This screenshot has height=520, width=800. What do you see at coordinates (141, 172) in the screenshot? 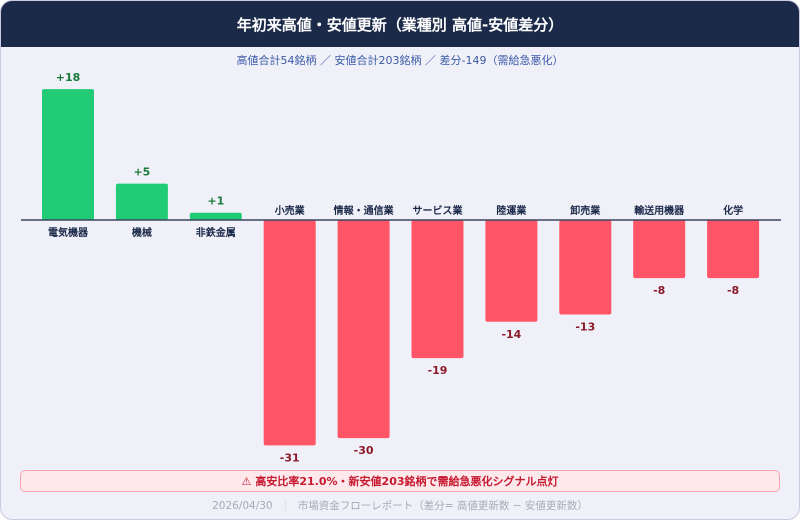
I see `data-label: +5` at bounding box center [141, 172].